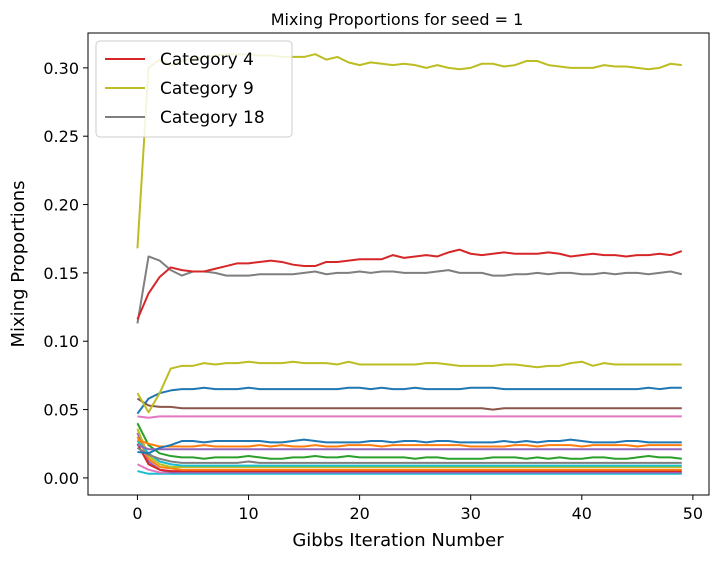 The width and height of the screenshot is (717, 562). Describe the element at coordinates (137, 513) in the screenshot. I see `x-tick-label: 0` at that location.